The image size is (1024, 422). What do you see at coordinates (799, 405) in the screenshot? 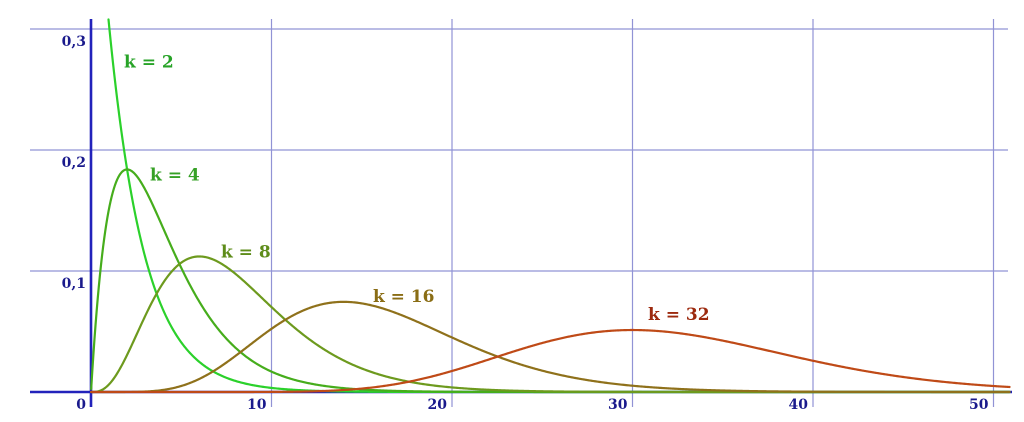
I see `x-tick-label-40: 40` at bounding box center [799, 405].